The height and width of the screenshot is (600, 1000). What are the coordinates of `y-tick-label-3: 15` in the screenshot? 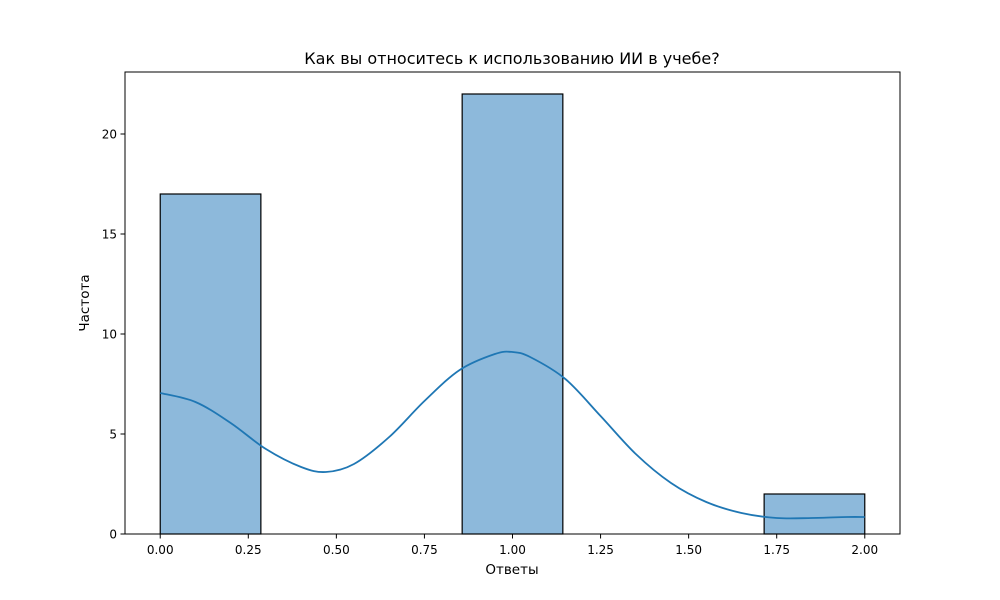 It's located at (109, 235).